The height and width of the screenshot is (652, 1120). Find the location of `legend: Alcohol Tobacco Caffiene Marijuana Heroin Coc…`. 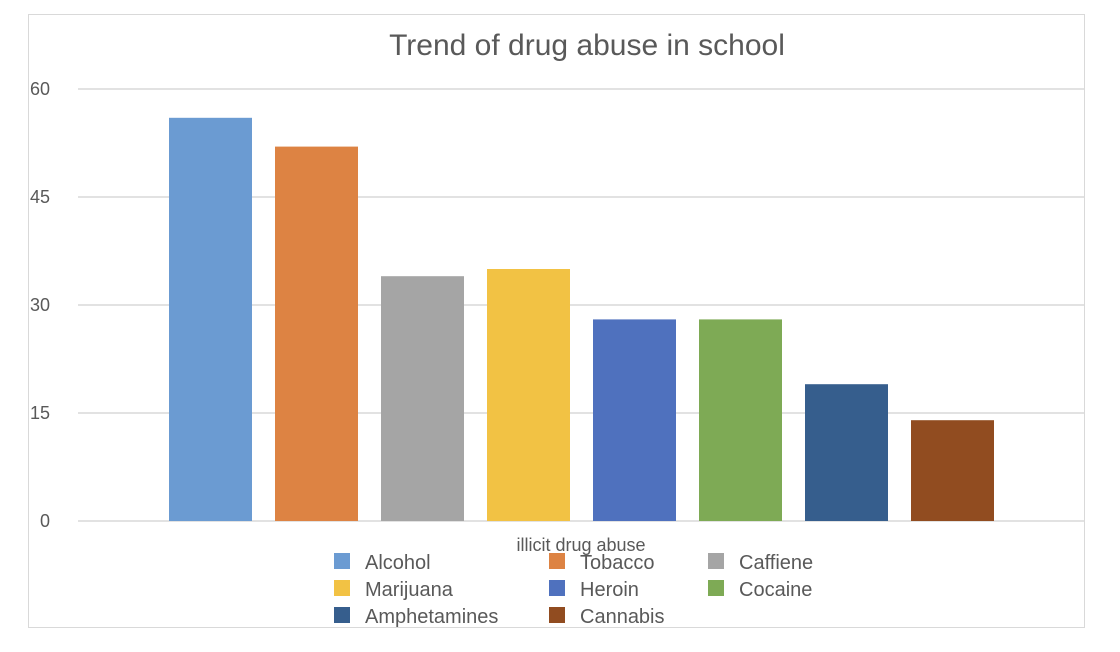

legend: Alcohol Tobacco Caffiene Marijuana Heroin Coc… is located at coordinates (573, 590).